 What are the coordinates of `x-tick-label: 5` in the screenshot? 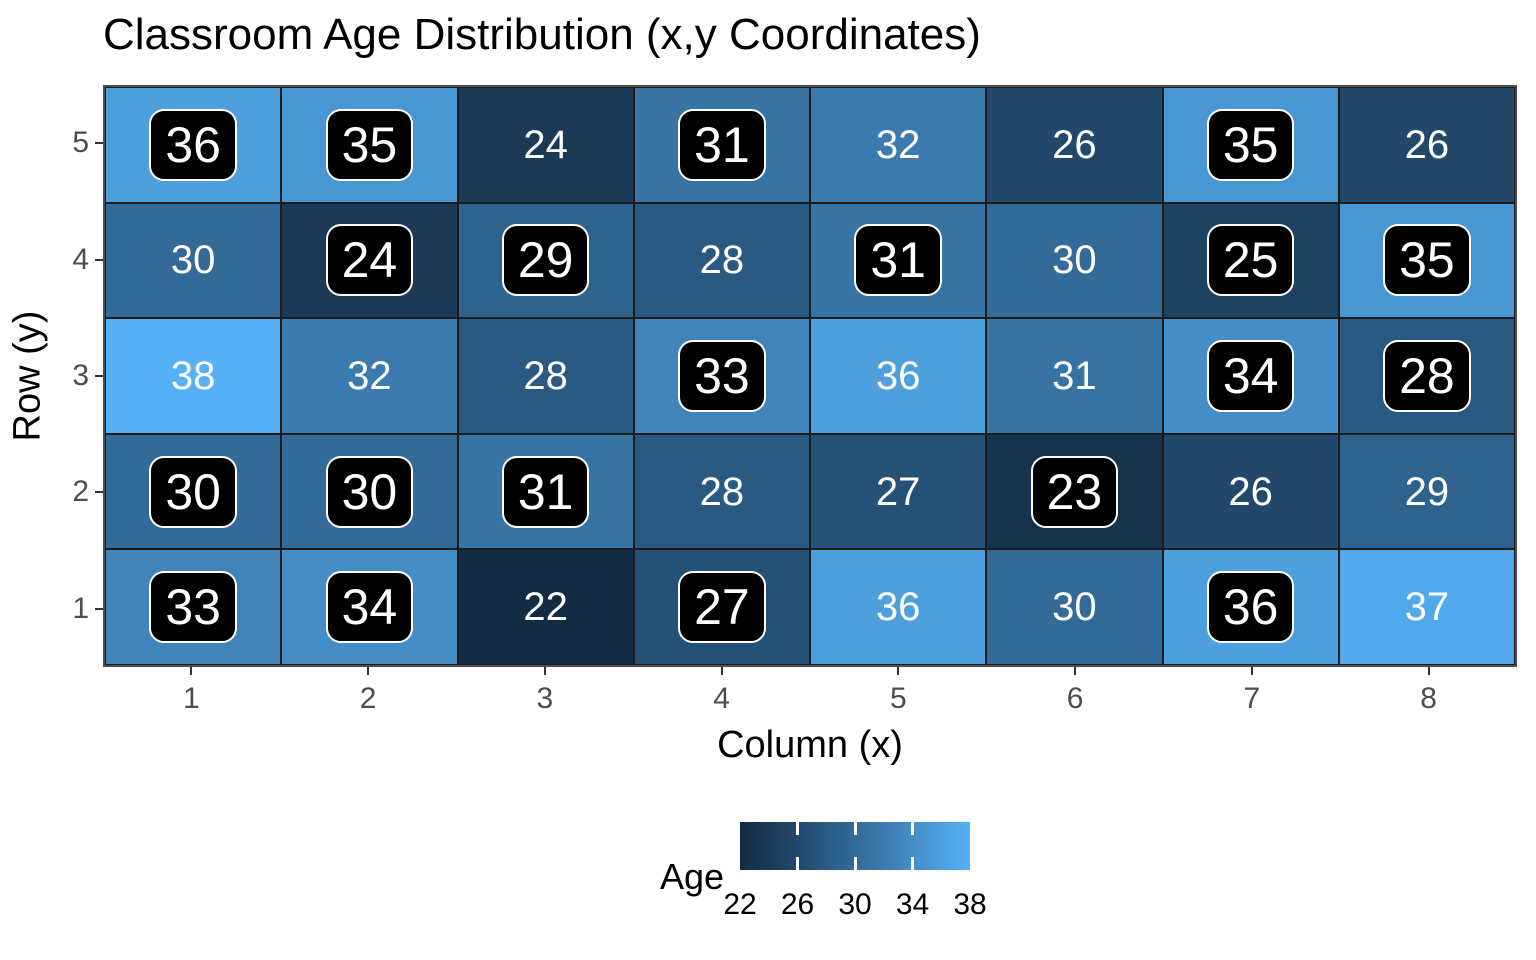 It's located at (898, 698).